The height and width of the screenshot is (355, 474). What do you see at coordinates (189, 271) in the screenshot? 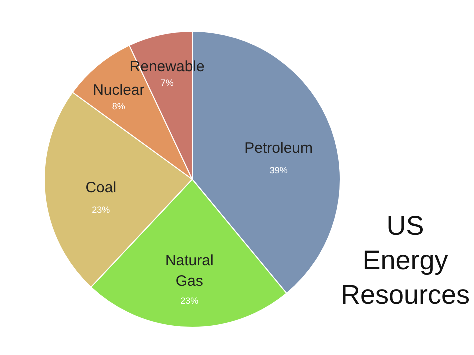
I see `slice-label: Natural Gas` at bounding box center [189, 271].